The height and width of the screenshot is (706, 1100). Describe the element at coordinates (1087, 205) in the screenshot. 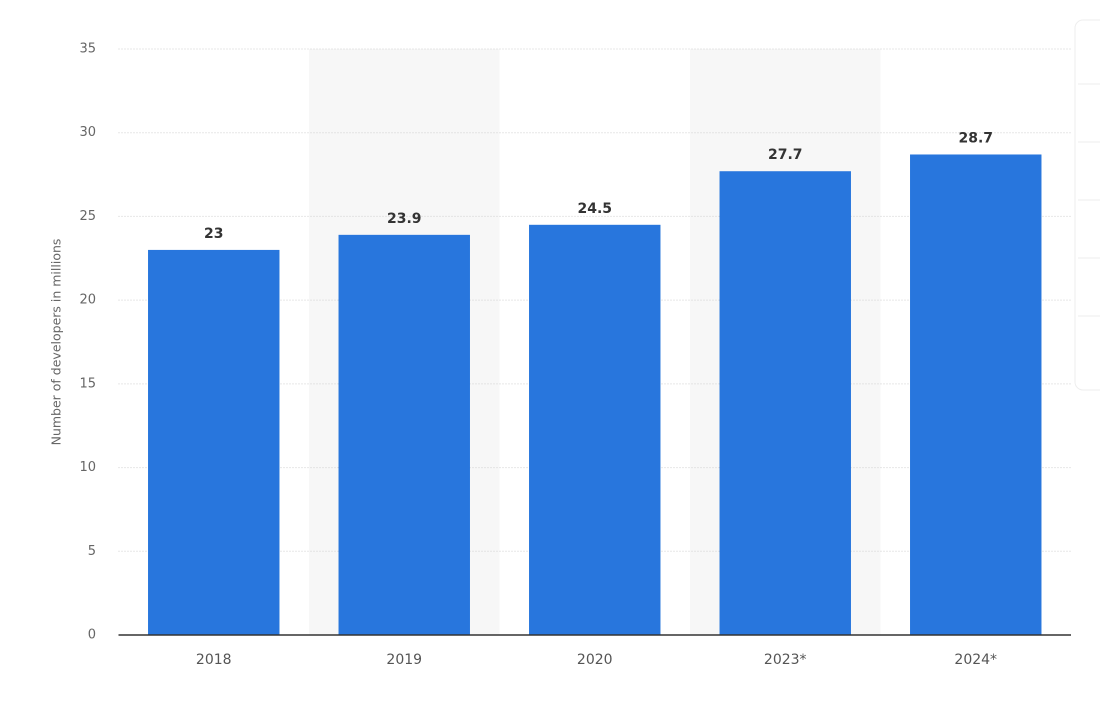

I see `side-panel` at that location.